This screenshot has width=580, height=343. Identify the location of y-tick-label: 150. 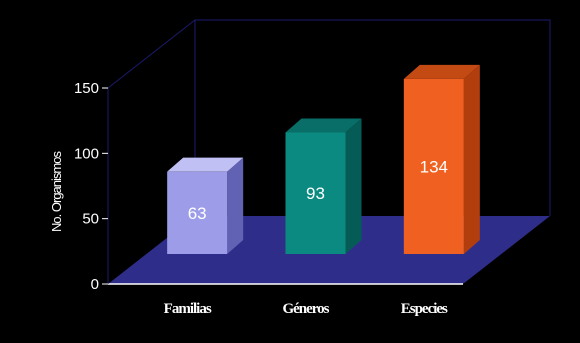
(86, 88).